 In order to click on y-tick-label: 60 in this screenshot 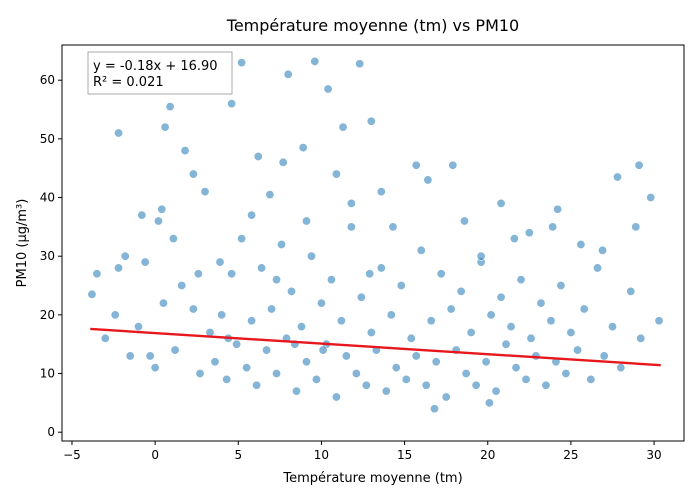, I will do `click(47, 80)`.